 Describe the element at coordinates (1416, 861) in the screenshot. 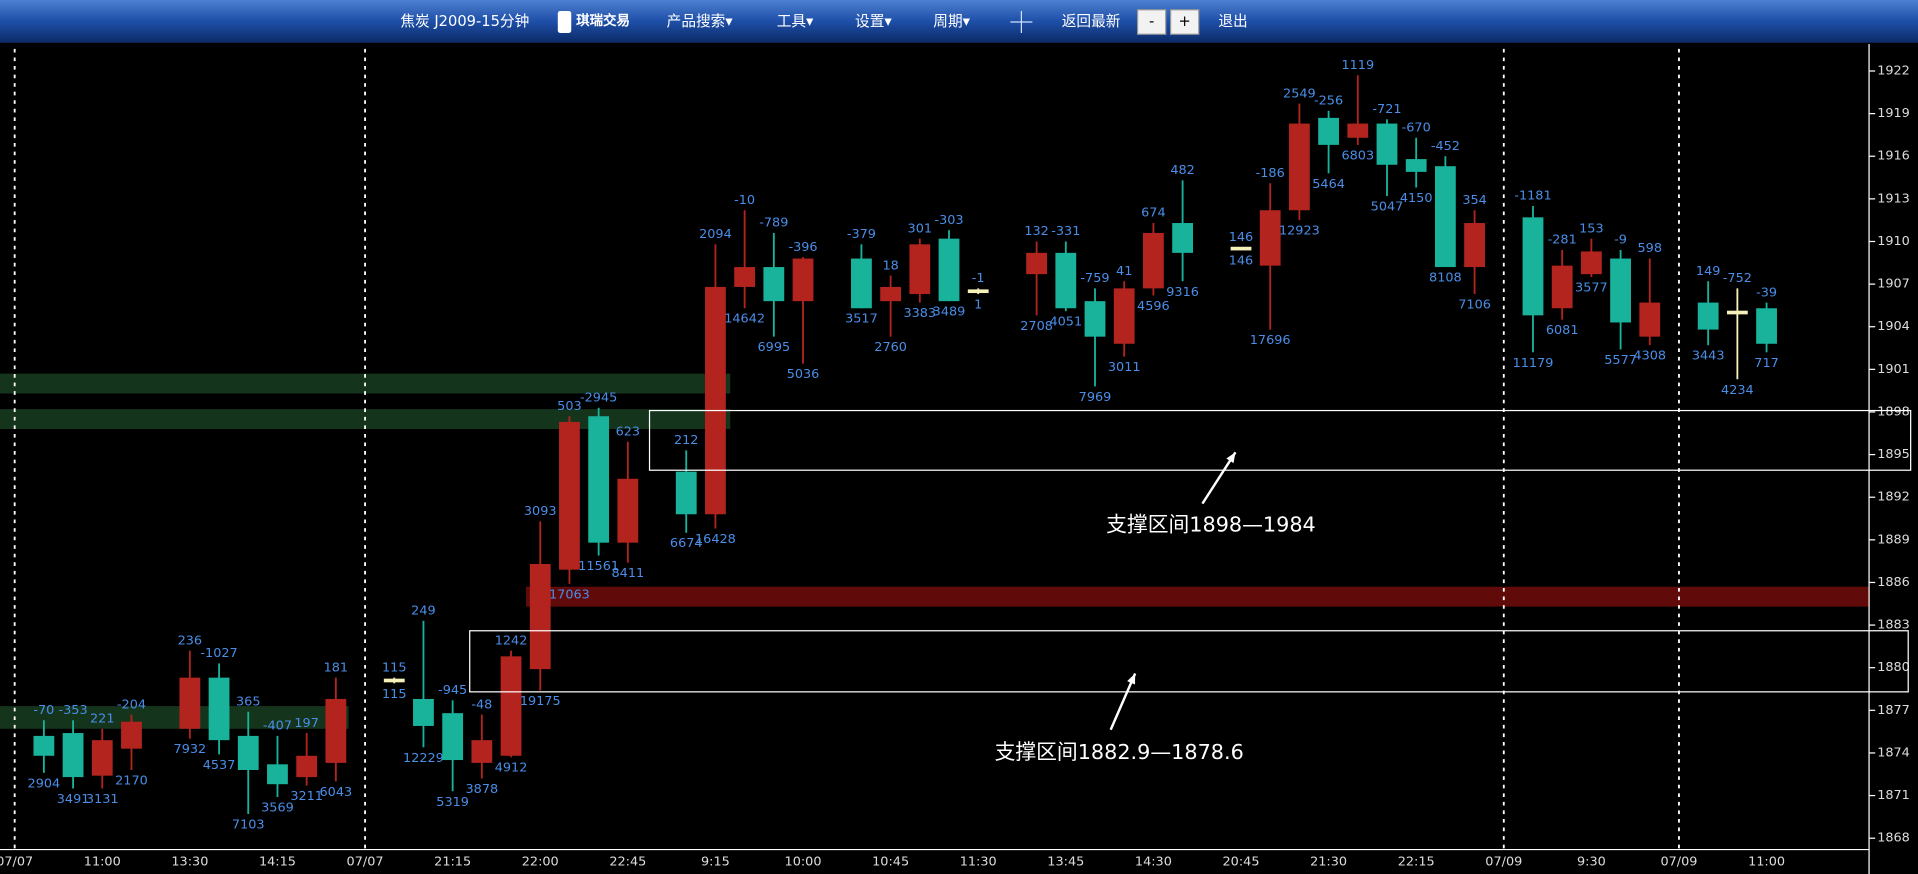

I see `x-tick-label: 22:15` at that location.